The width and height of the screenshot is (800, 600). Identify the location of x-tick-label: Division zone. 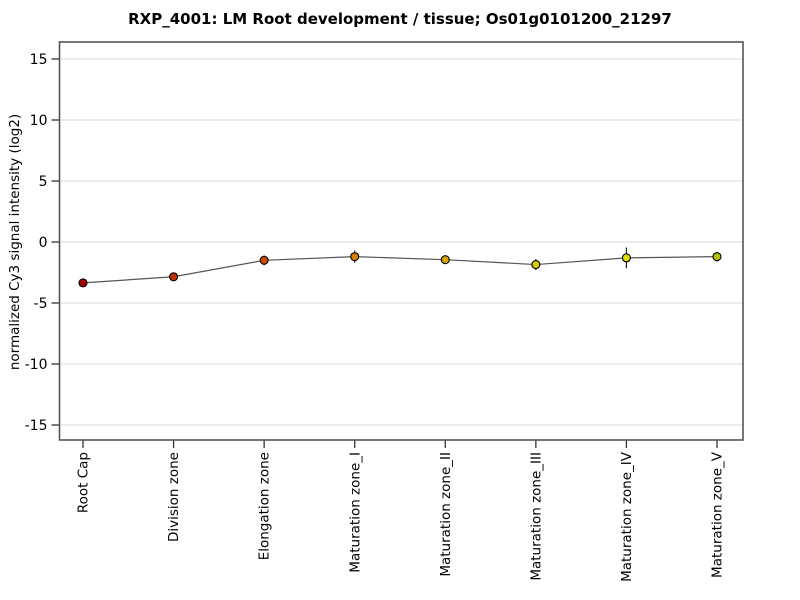
(174, 497).